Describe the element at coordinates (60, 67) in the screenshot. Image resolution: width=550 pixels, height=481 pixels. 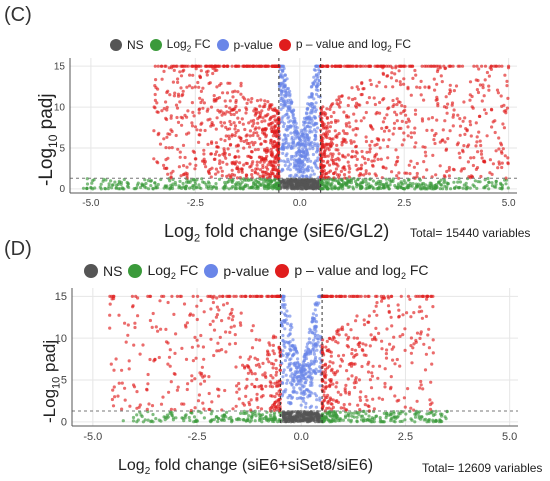
I see `y-tick-label: 15` at that location.